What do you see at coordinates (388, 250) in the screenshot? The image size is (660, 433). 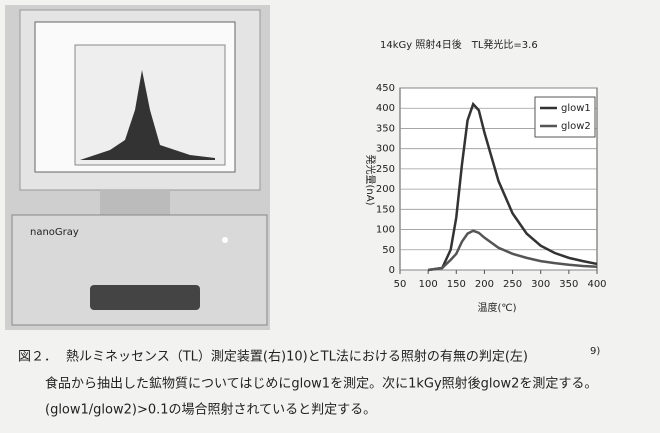 I see `y-tick-label: 50` at bounding box center [388, 250].